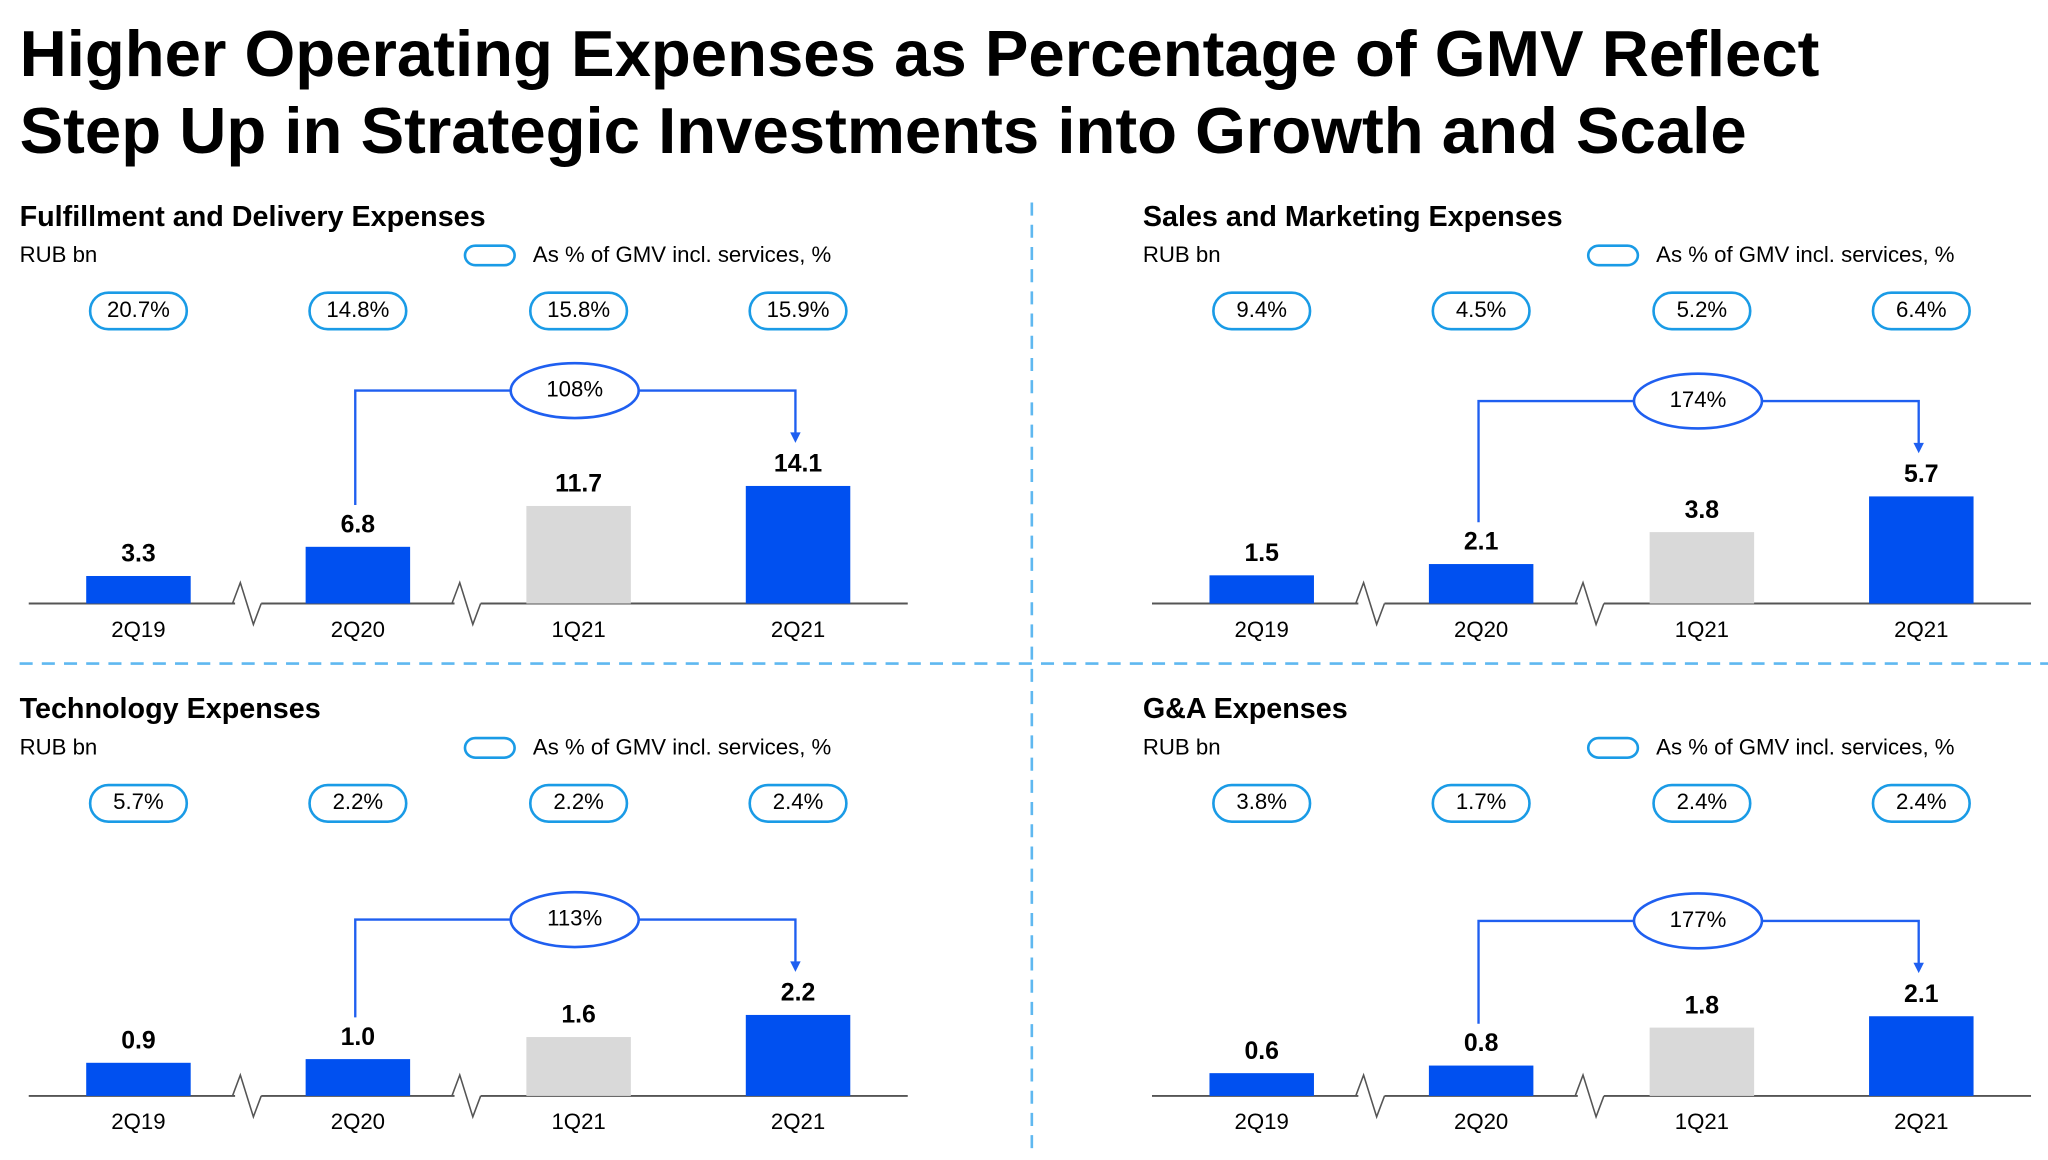  I want to click on value-label: 2.2, so click(798, 993).